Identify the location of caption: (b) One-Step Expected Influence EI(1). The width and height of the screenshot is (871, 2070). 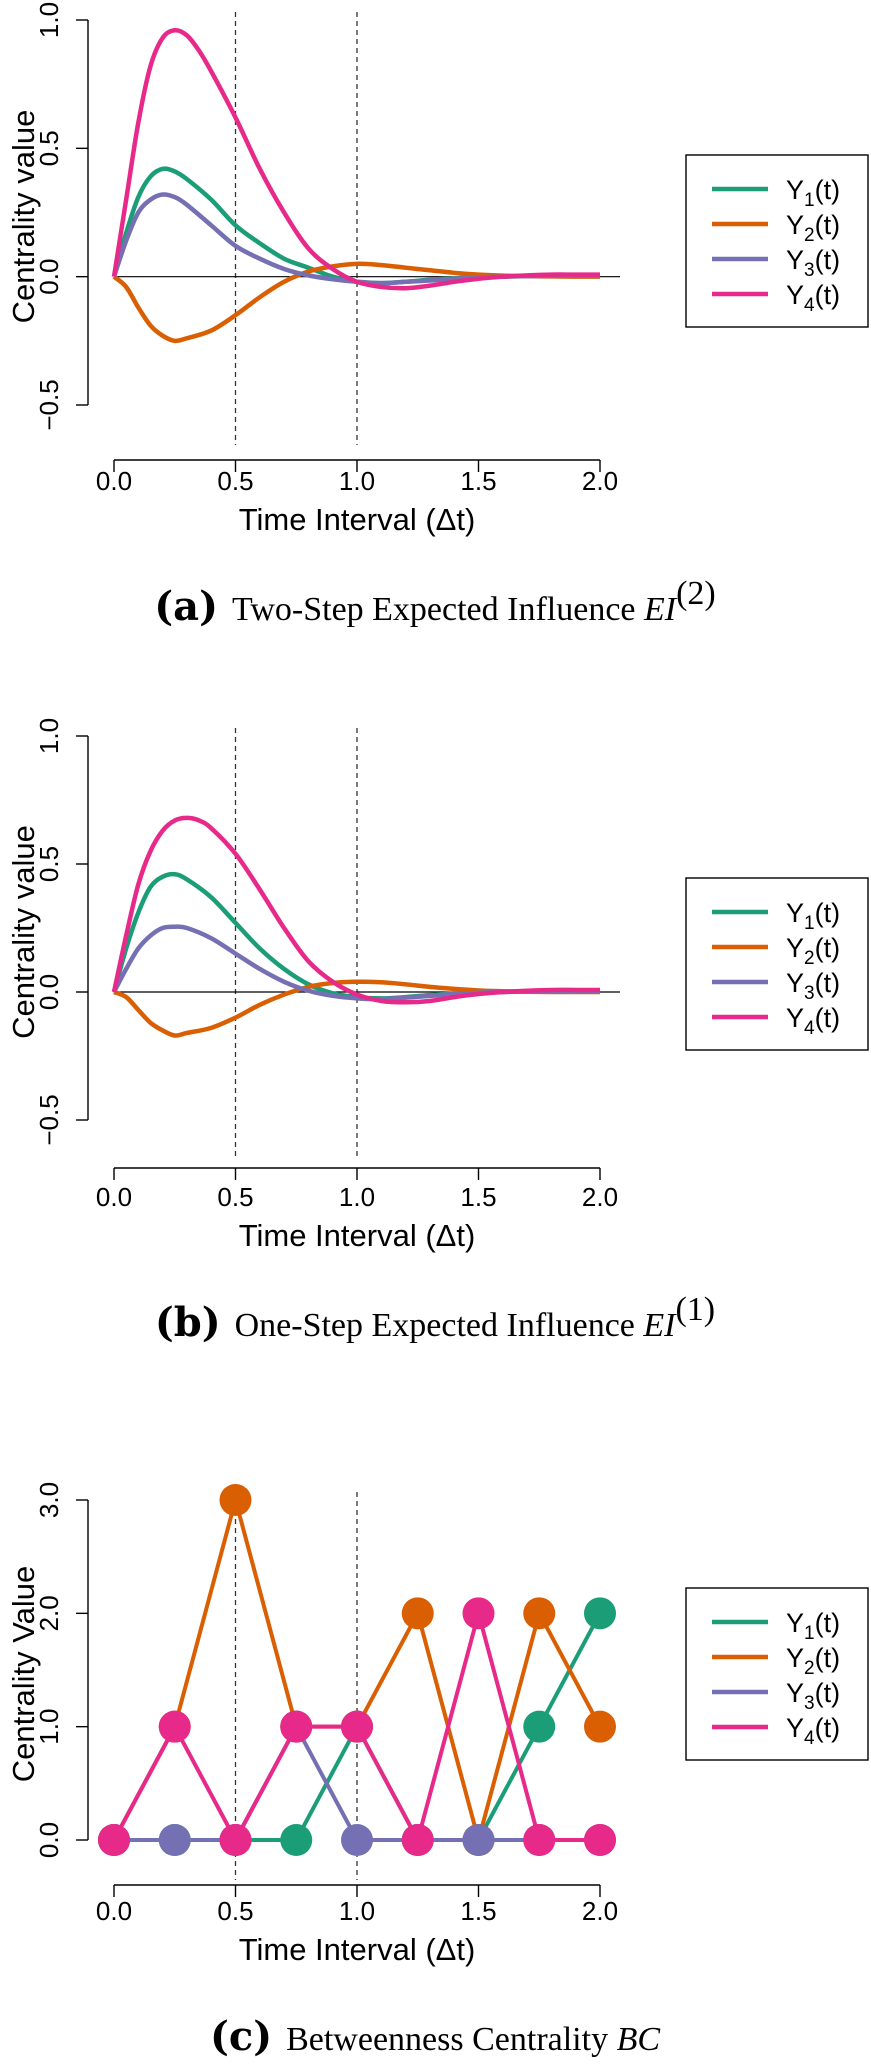
(435, 1318).